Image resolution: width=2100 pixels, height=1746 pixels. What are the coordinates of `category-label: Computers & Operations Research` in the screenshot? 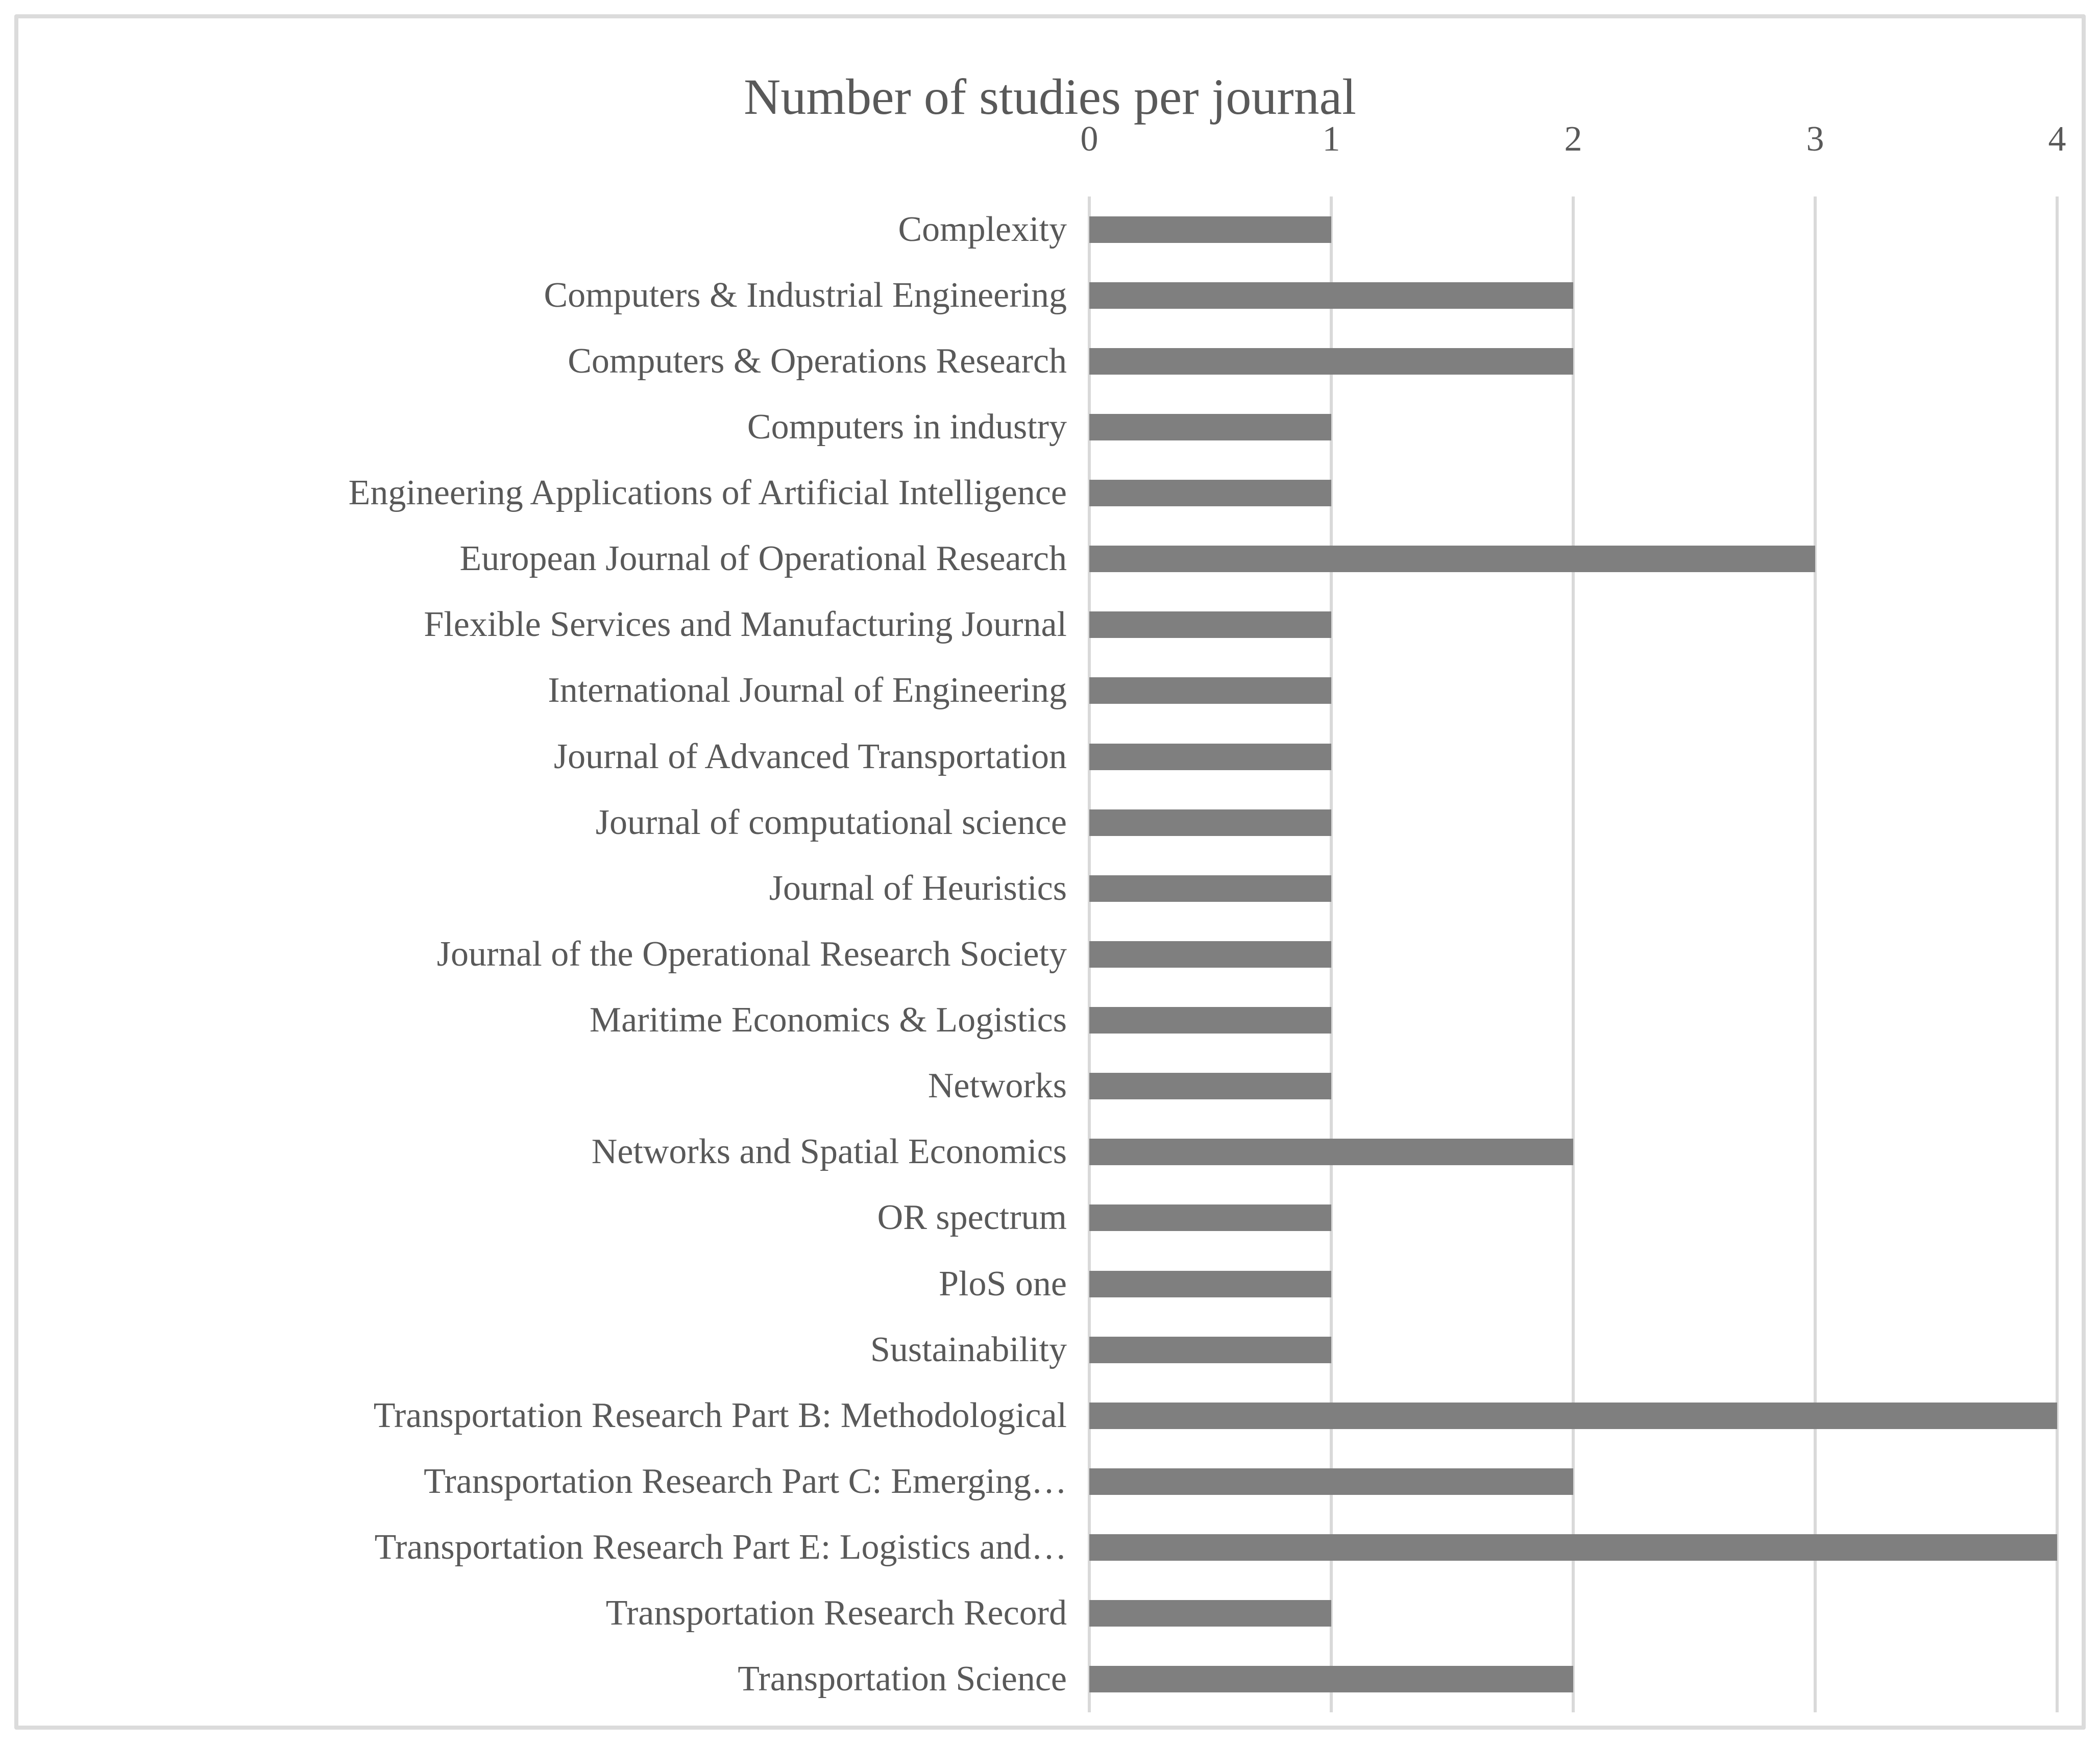 It's located at (818, 361).